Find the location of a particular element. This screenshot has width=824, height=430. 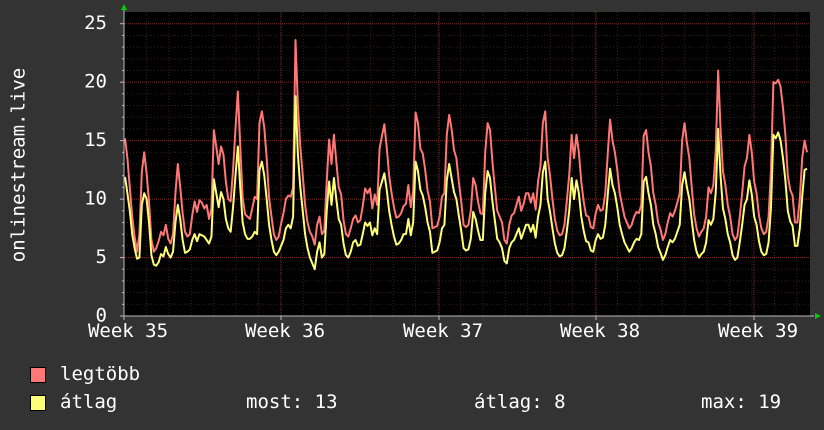

x-tick-labels: Week 35 Week 36 Week 37 Week 38 Week 39 is located at coordinates (443, 331).